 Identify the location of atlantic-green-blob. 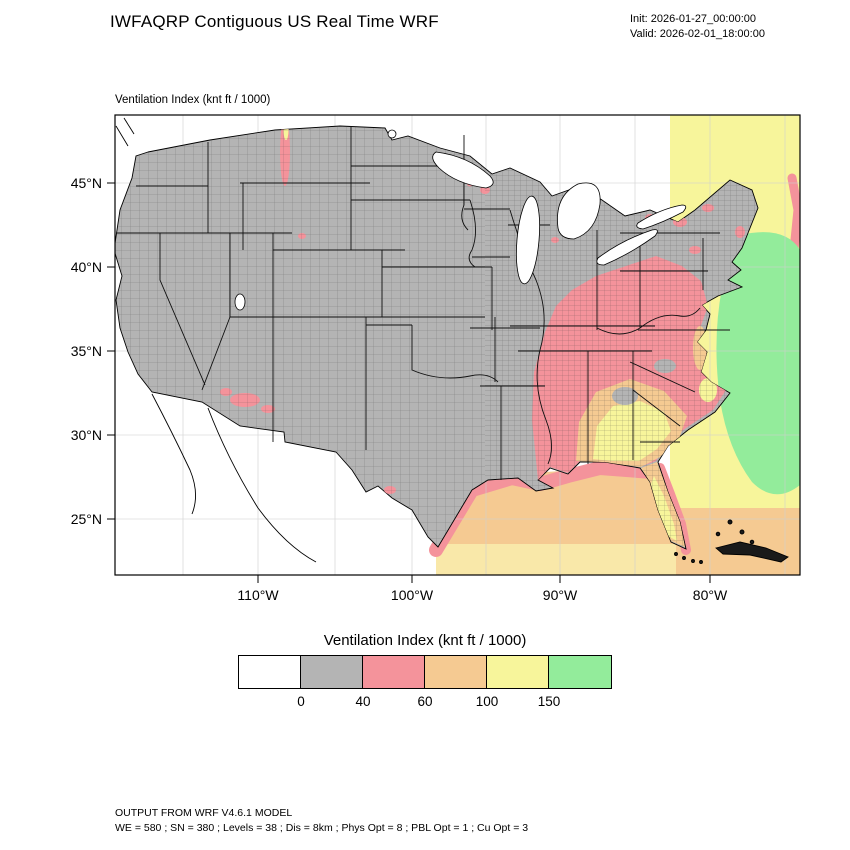
(758, 363).